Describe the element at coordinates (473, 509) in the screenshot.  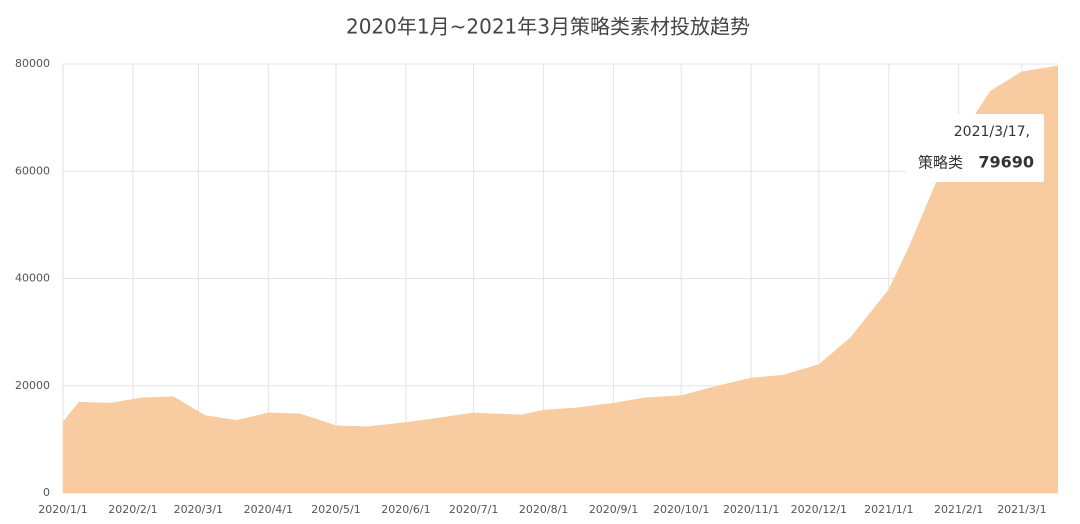
I see `x-tick-label: 2020/7/1` at that location.